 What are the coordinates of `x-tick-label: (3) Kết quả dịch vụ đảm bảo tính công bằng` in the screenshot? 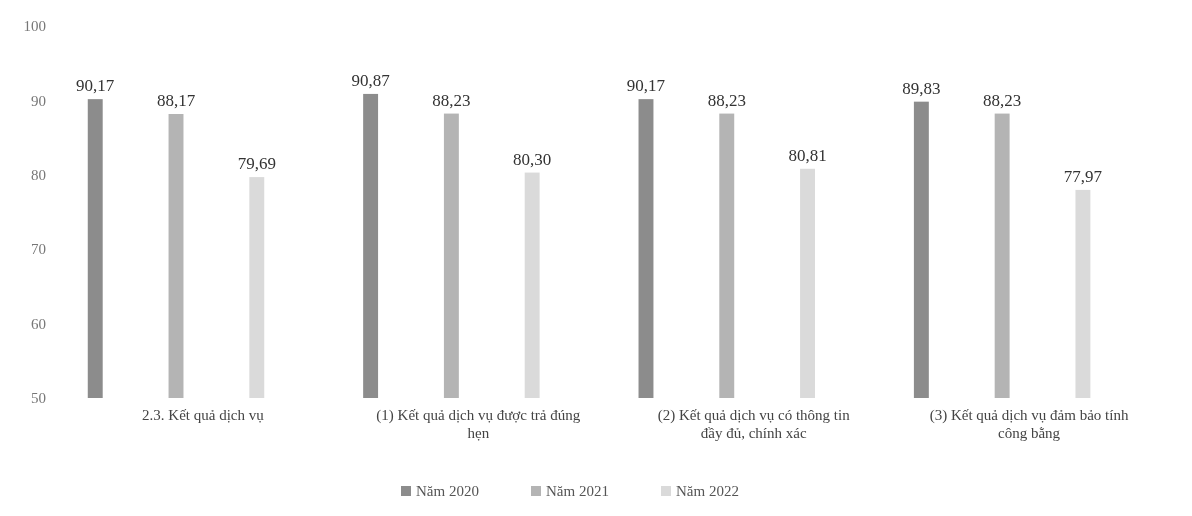 It's located at (1029, 424).